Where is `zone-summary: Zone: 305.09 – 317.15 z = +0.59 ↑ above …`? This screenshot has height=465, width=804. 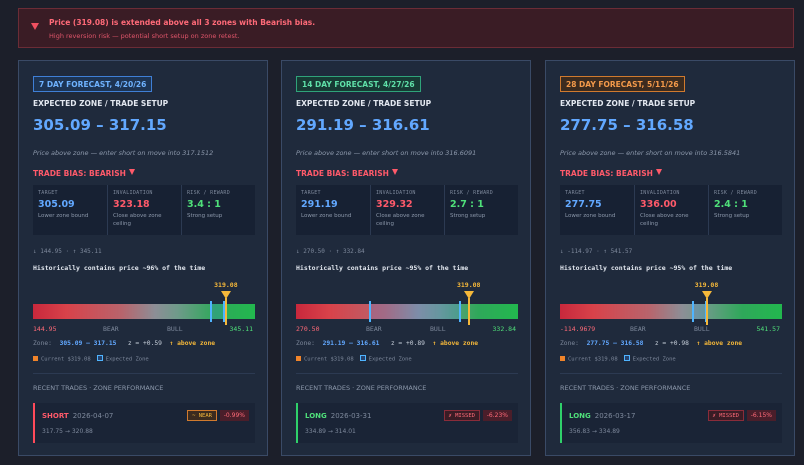
zone-summary: Zone: 305.09 – 317.15 z = +0.59 ↑ above … is located at coordinates (124, 343).